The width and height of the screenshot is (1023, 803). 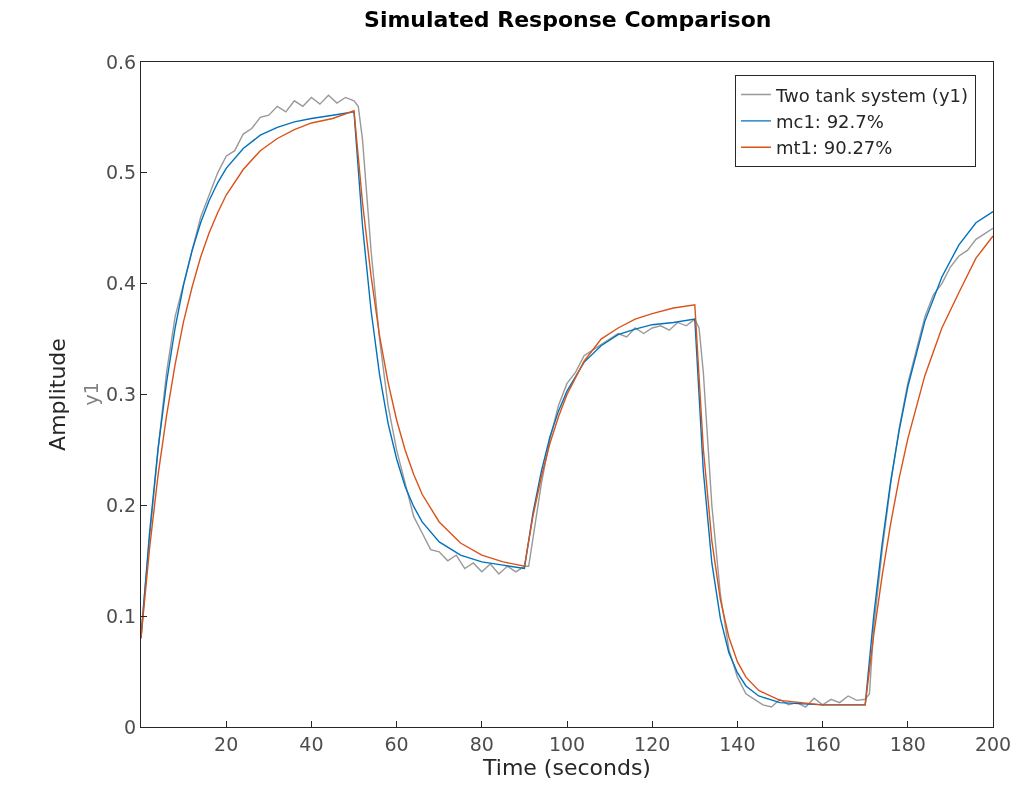 What do you see at coordinates (396, 743) in the screenshot?
I see `x-tick-label: 60` at bounding box center [396, 743].